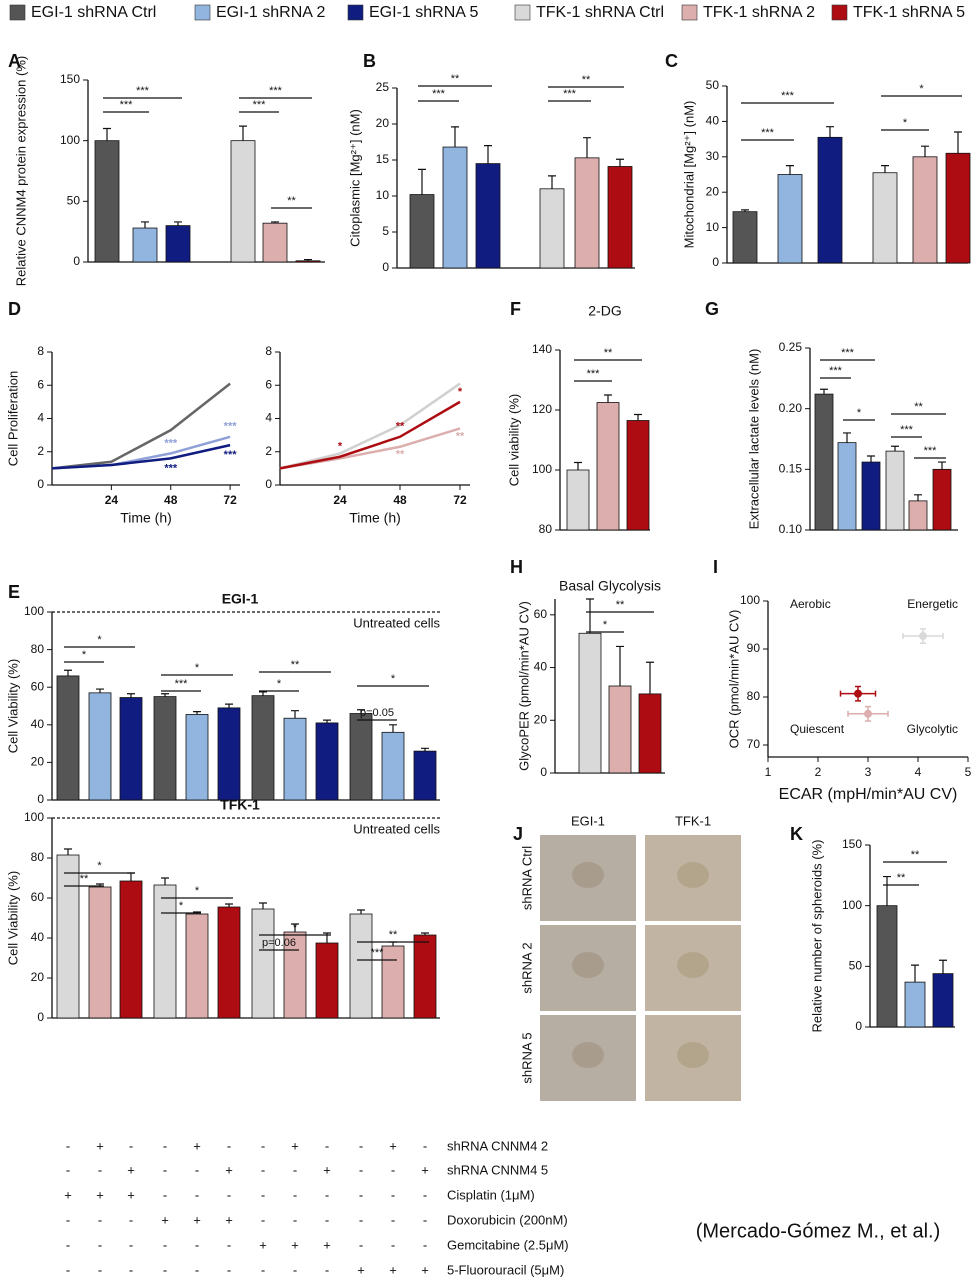 This screenshot has height=1280, width=980. I want to click on y-axis-label: GlycoPER (pmol/min*AU CV), so click(523, 686).